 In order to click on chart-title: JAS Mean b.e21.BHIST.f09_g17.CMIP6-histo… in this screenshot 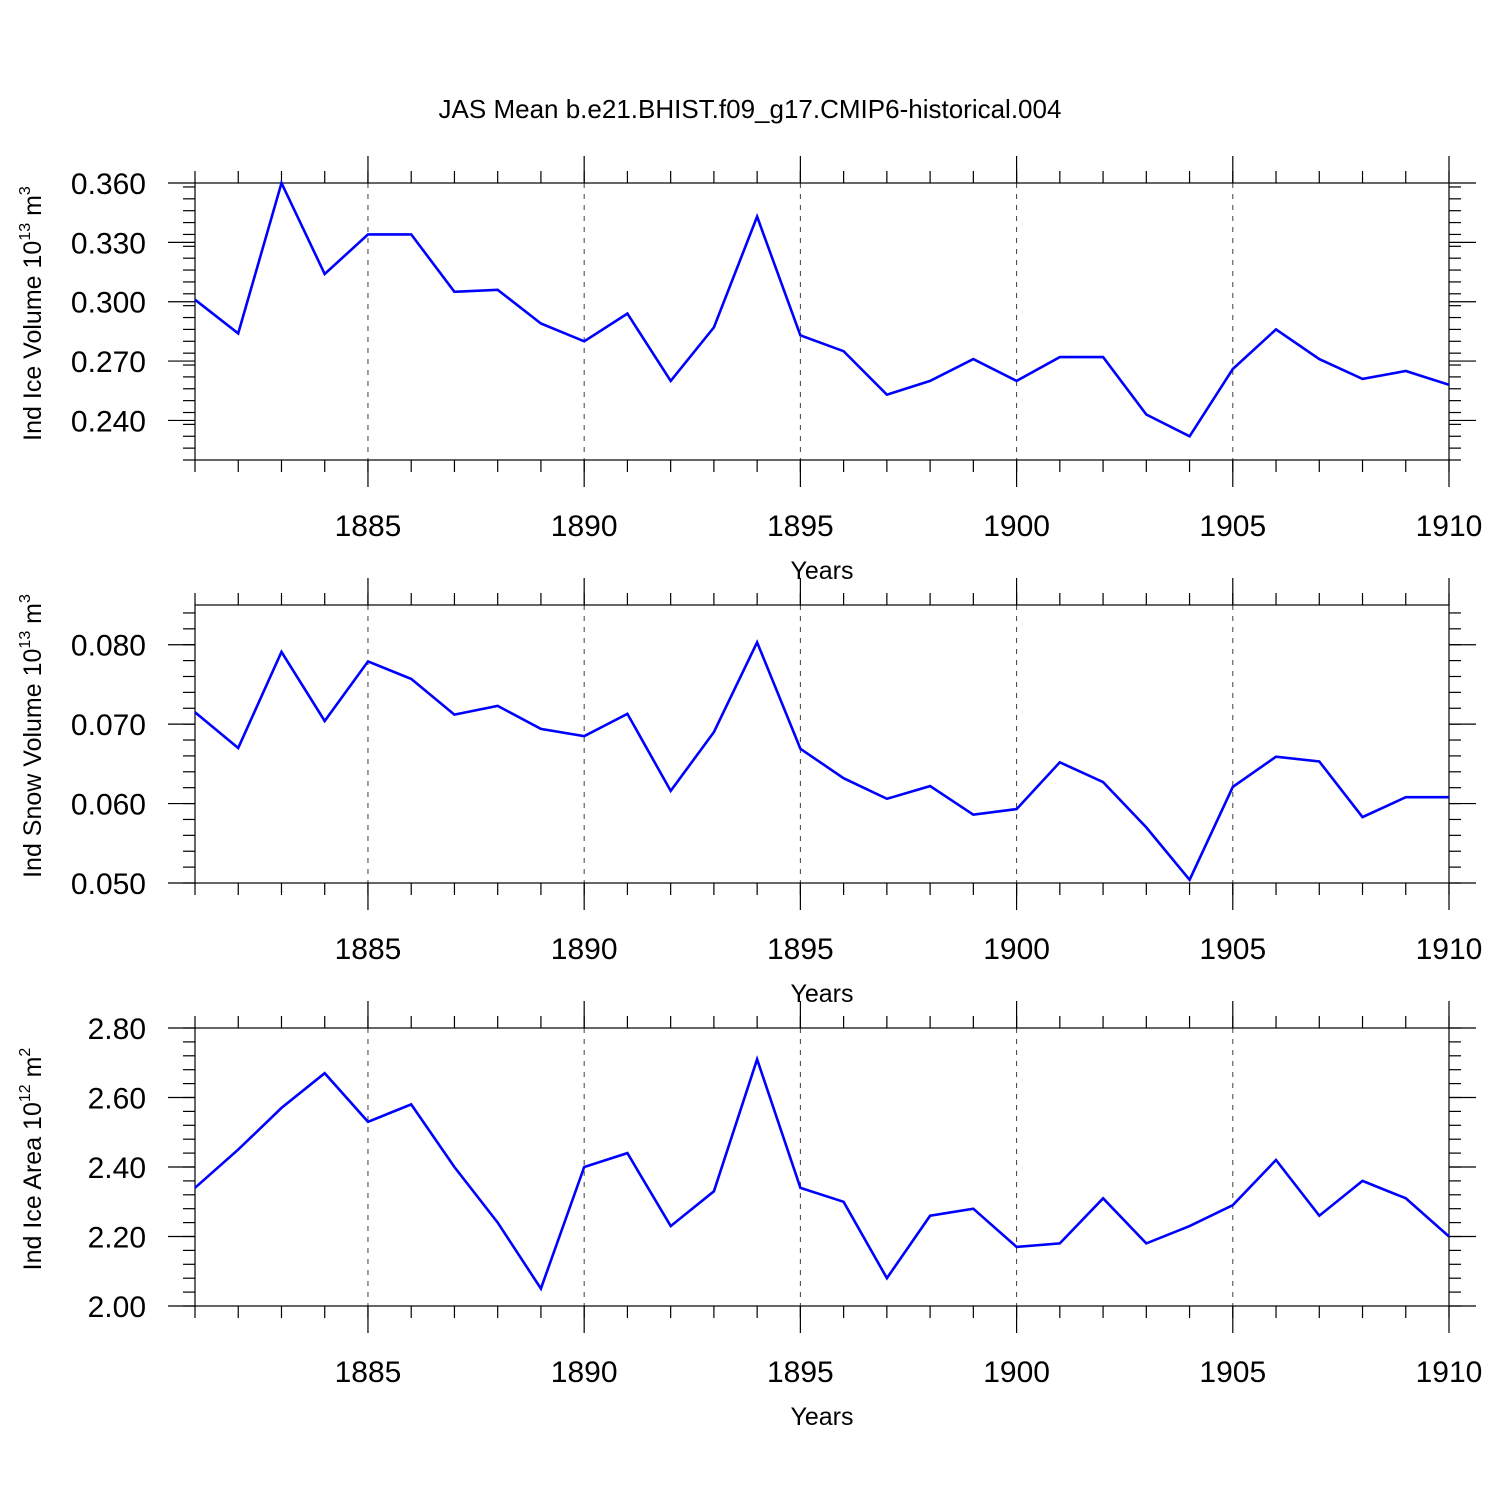, I will do `click(750, 109)`.